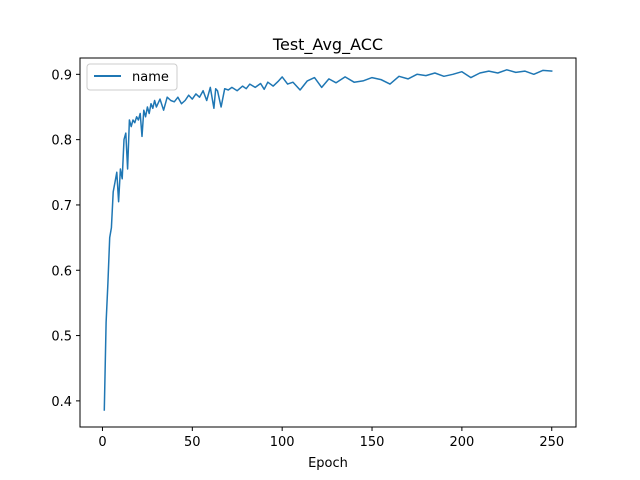 The width and height of the screenshot is (640, 480). I want to click on y-tick-label: 0.8, so click(61, 141).